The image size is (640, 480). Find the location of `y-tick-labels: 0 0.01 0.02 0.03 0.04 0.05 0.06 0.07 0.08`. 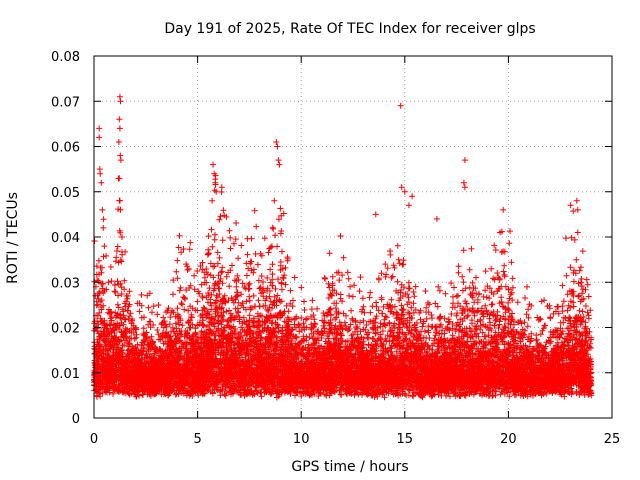

y-tick-labels: 0 0.01 0.02 0.03 0.04 0.05 0.06 0.07 0.08 is located at coordinates (65, 238).